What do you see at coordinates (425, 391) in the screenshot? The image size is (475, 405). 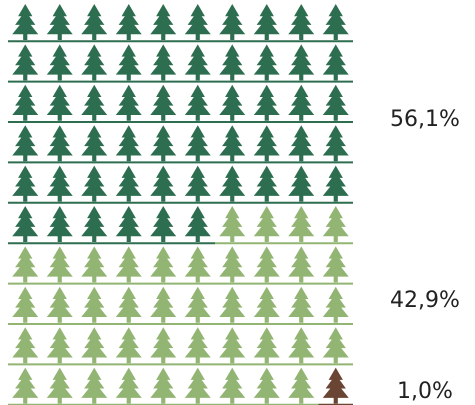 I see `label-brown: 1,0%` at bounding box center [425, 391].